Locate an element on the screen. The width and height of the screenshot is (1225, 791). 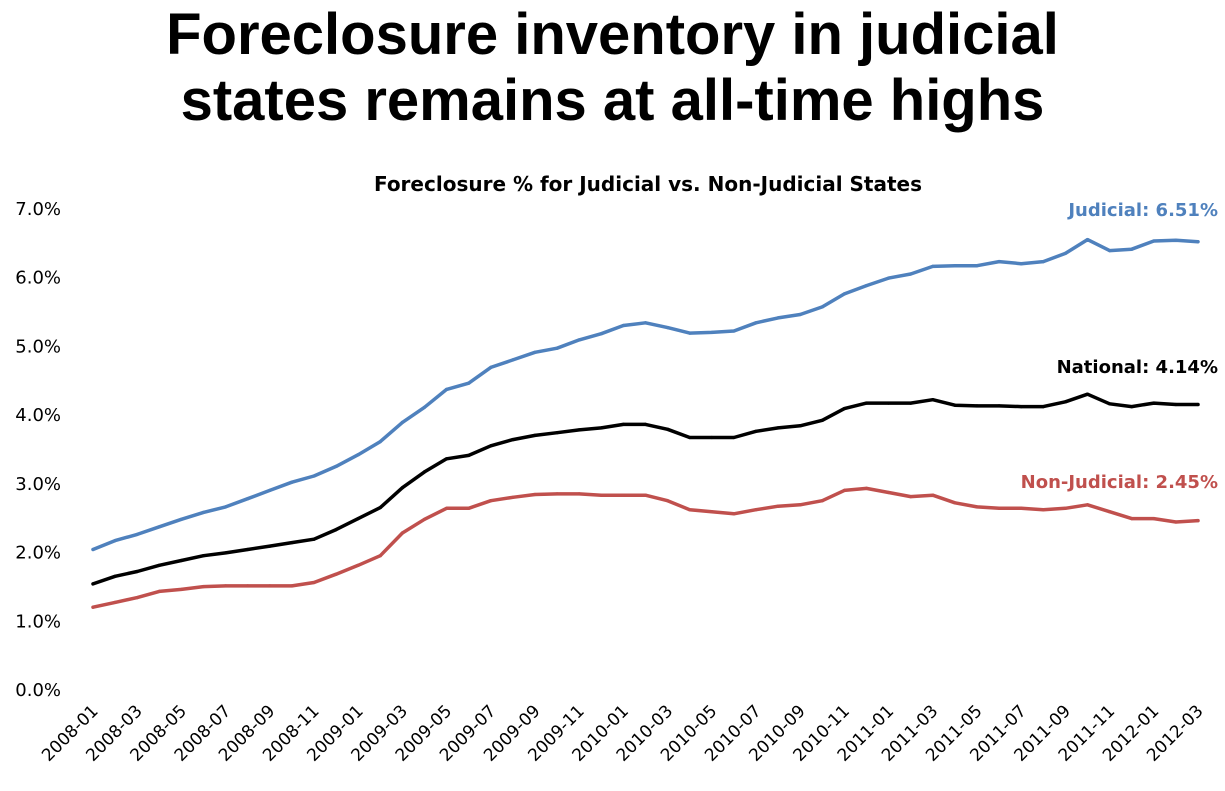
y-tick-label: 2.0% is located at coordinates (38, 553).